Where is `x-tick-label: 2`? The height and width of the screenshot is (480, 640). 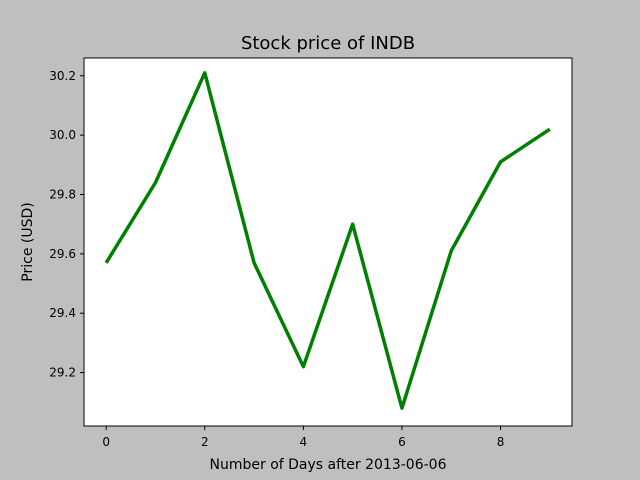 x-tick-label: 2 is located at coordinates (205, 442).